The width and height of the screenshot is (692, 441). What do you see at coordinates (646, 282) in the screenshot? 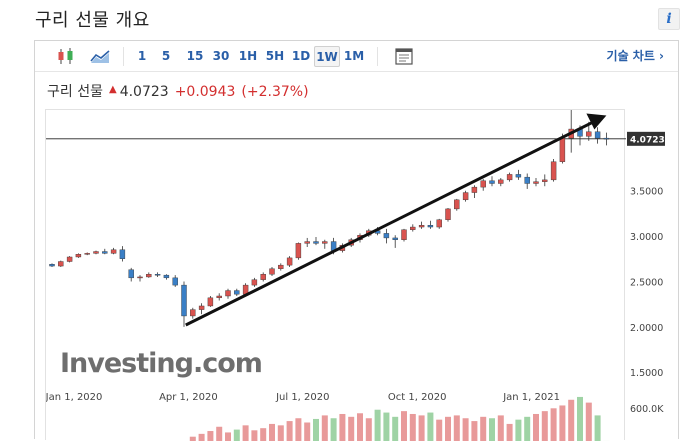
I see `y-tick-label: 2.5000` at bounding box center [646, 282].